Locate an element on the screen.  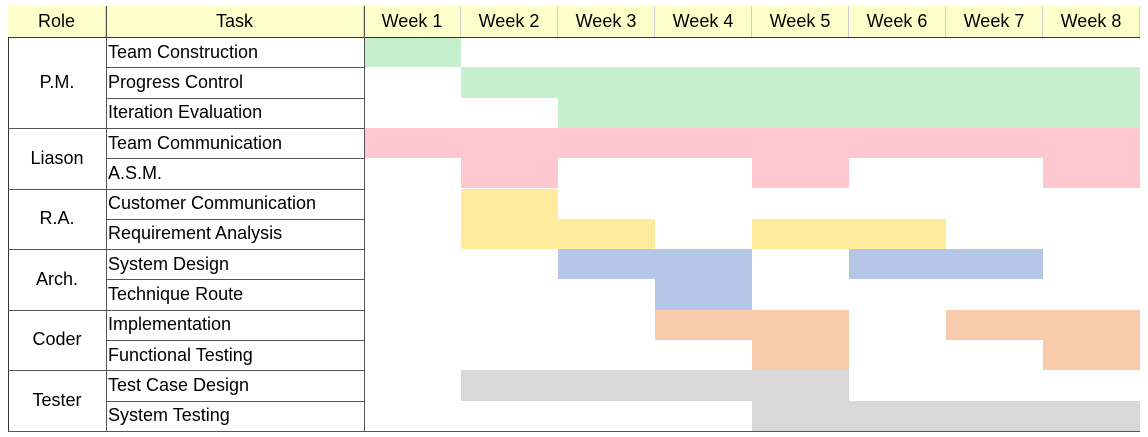
role-label: Tester is located at coordinates (57, 400).